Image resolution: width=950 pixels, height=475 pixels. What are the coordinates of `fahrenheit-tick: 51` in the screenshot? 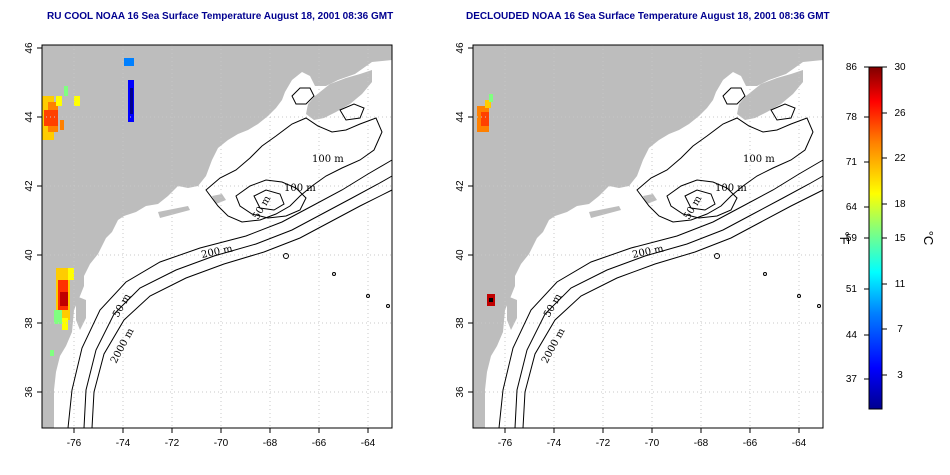 It's located at (852, 289).